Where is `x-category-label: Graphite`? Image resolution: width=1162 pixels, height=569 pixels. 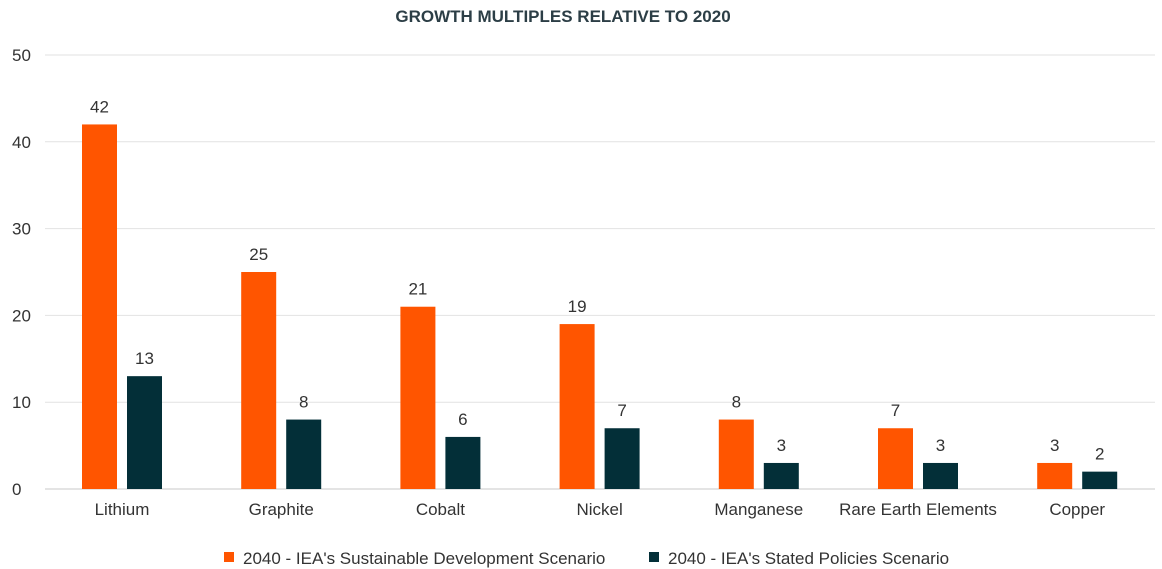
x-category-label: Graphite is located at coordinates (281, 509).